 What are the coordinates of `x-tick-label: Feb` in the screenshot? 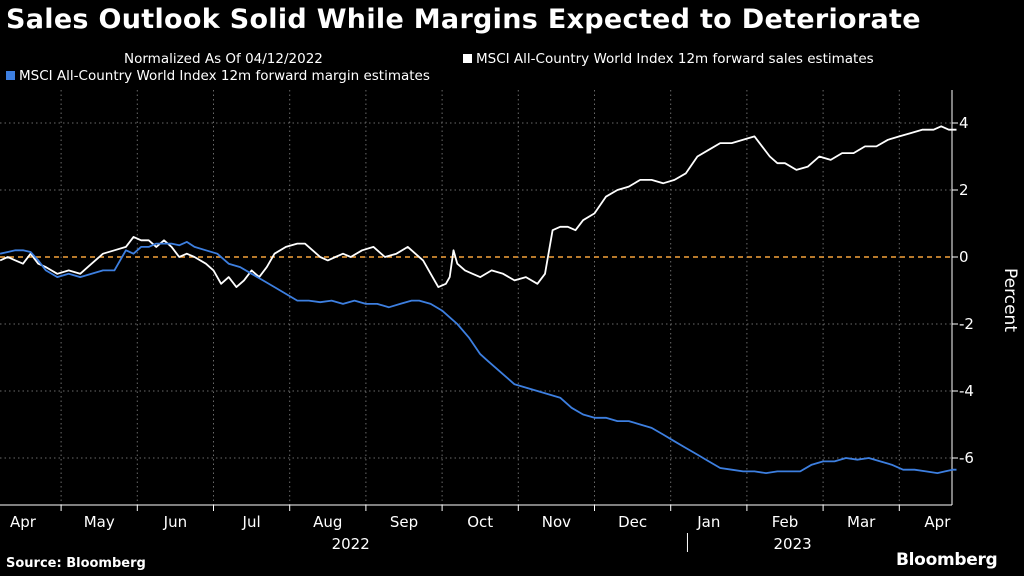 It's located at (785, 522).